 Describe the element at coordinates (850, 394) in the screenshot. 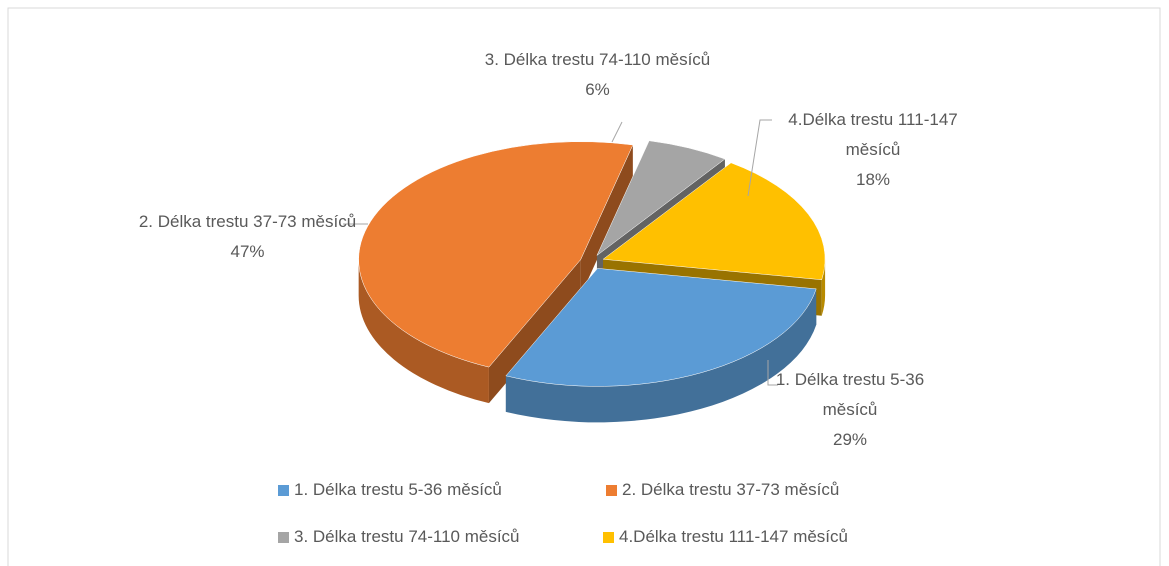

I see `data-label-name: 1. Délka trestu 5-36 měsíců` at that location.